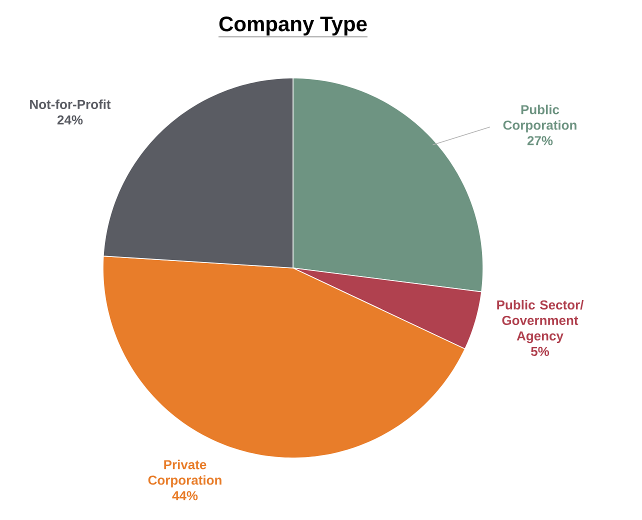  What do you see at coordinates (539, 118) in the screenshot?
I see `slice-label: Public Corporation` at bounding box center [539, 118].